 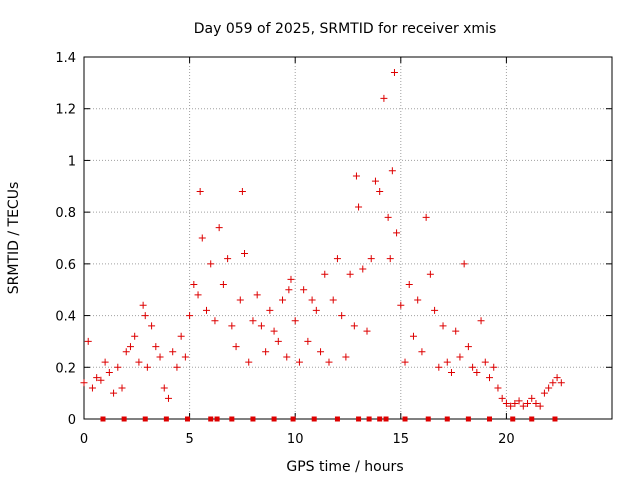 What do you see at coordinates (72, 161) in the screenshot?
I see `y-tick-label: 1` at bounding box center [72, 161].